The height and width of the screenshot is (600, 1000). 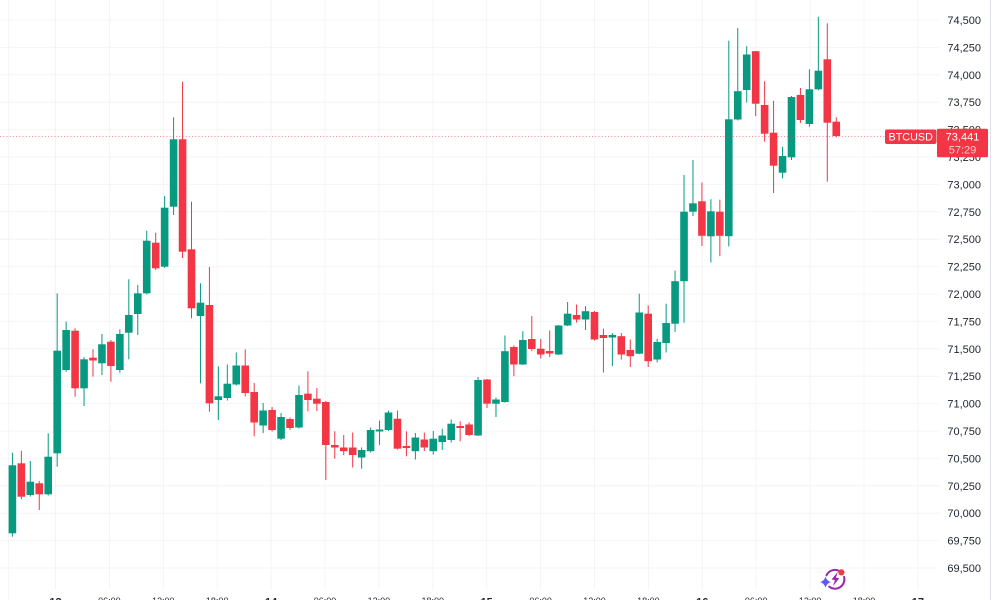 What do you see at coordinates (964, 268) in the screenshot?
I see `svg-text: 72,250` at bounding box center [964, 268].